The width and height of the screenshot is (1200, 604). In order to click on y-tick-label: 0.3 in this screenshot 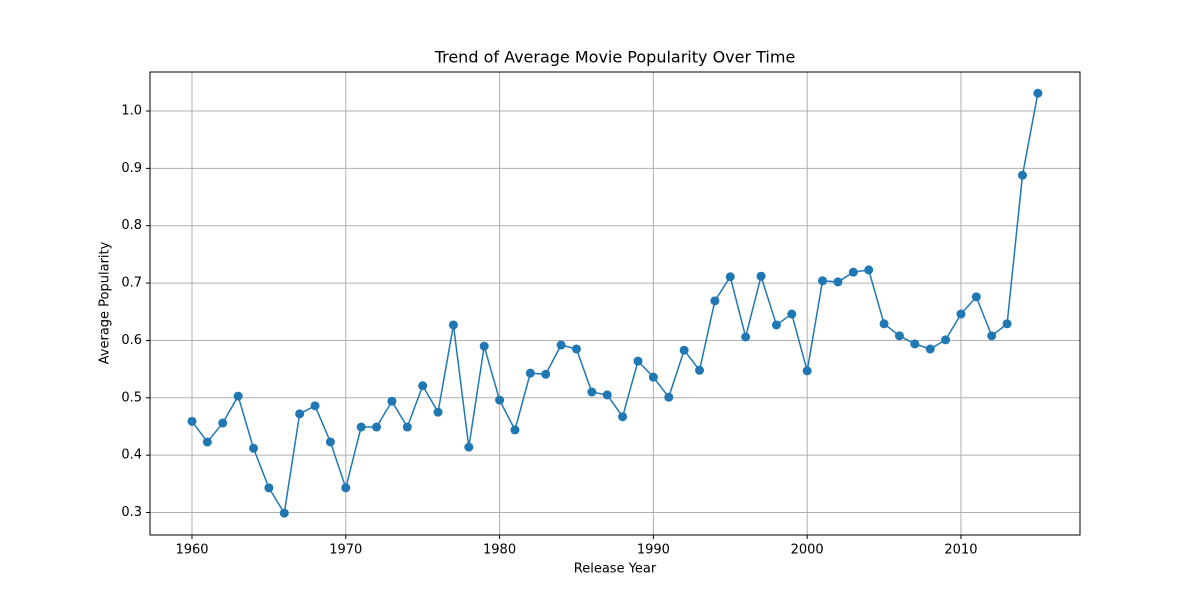, I will do `click(131, 512)`.